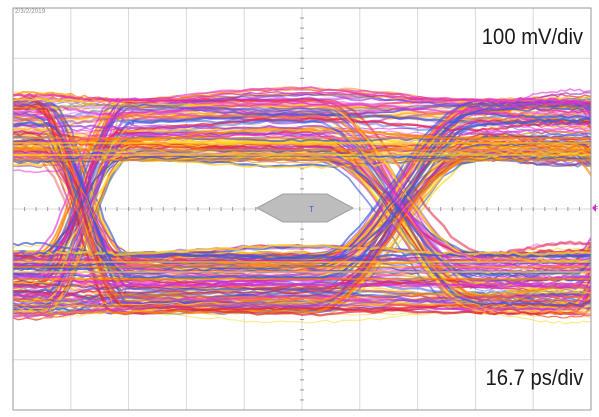 The image size is (599, 417). What do you see at coordinates (534, 377) in the screenshot?
I see `horizontal-scale-label: 16.7 ps/div` at bounding box center [534, 377].